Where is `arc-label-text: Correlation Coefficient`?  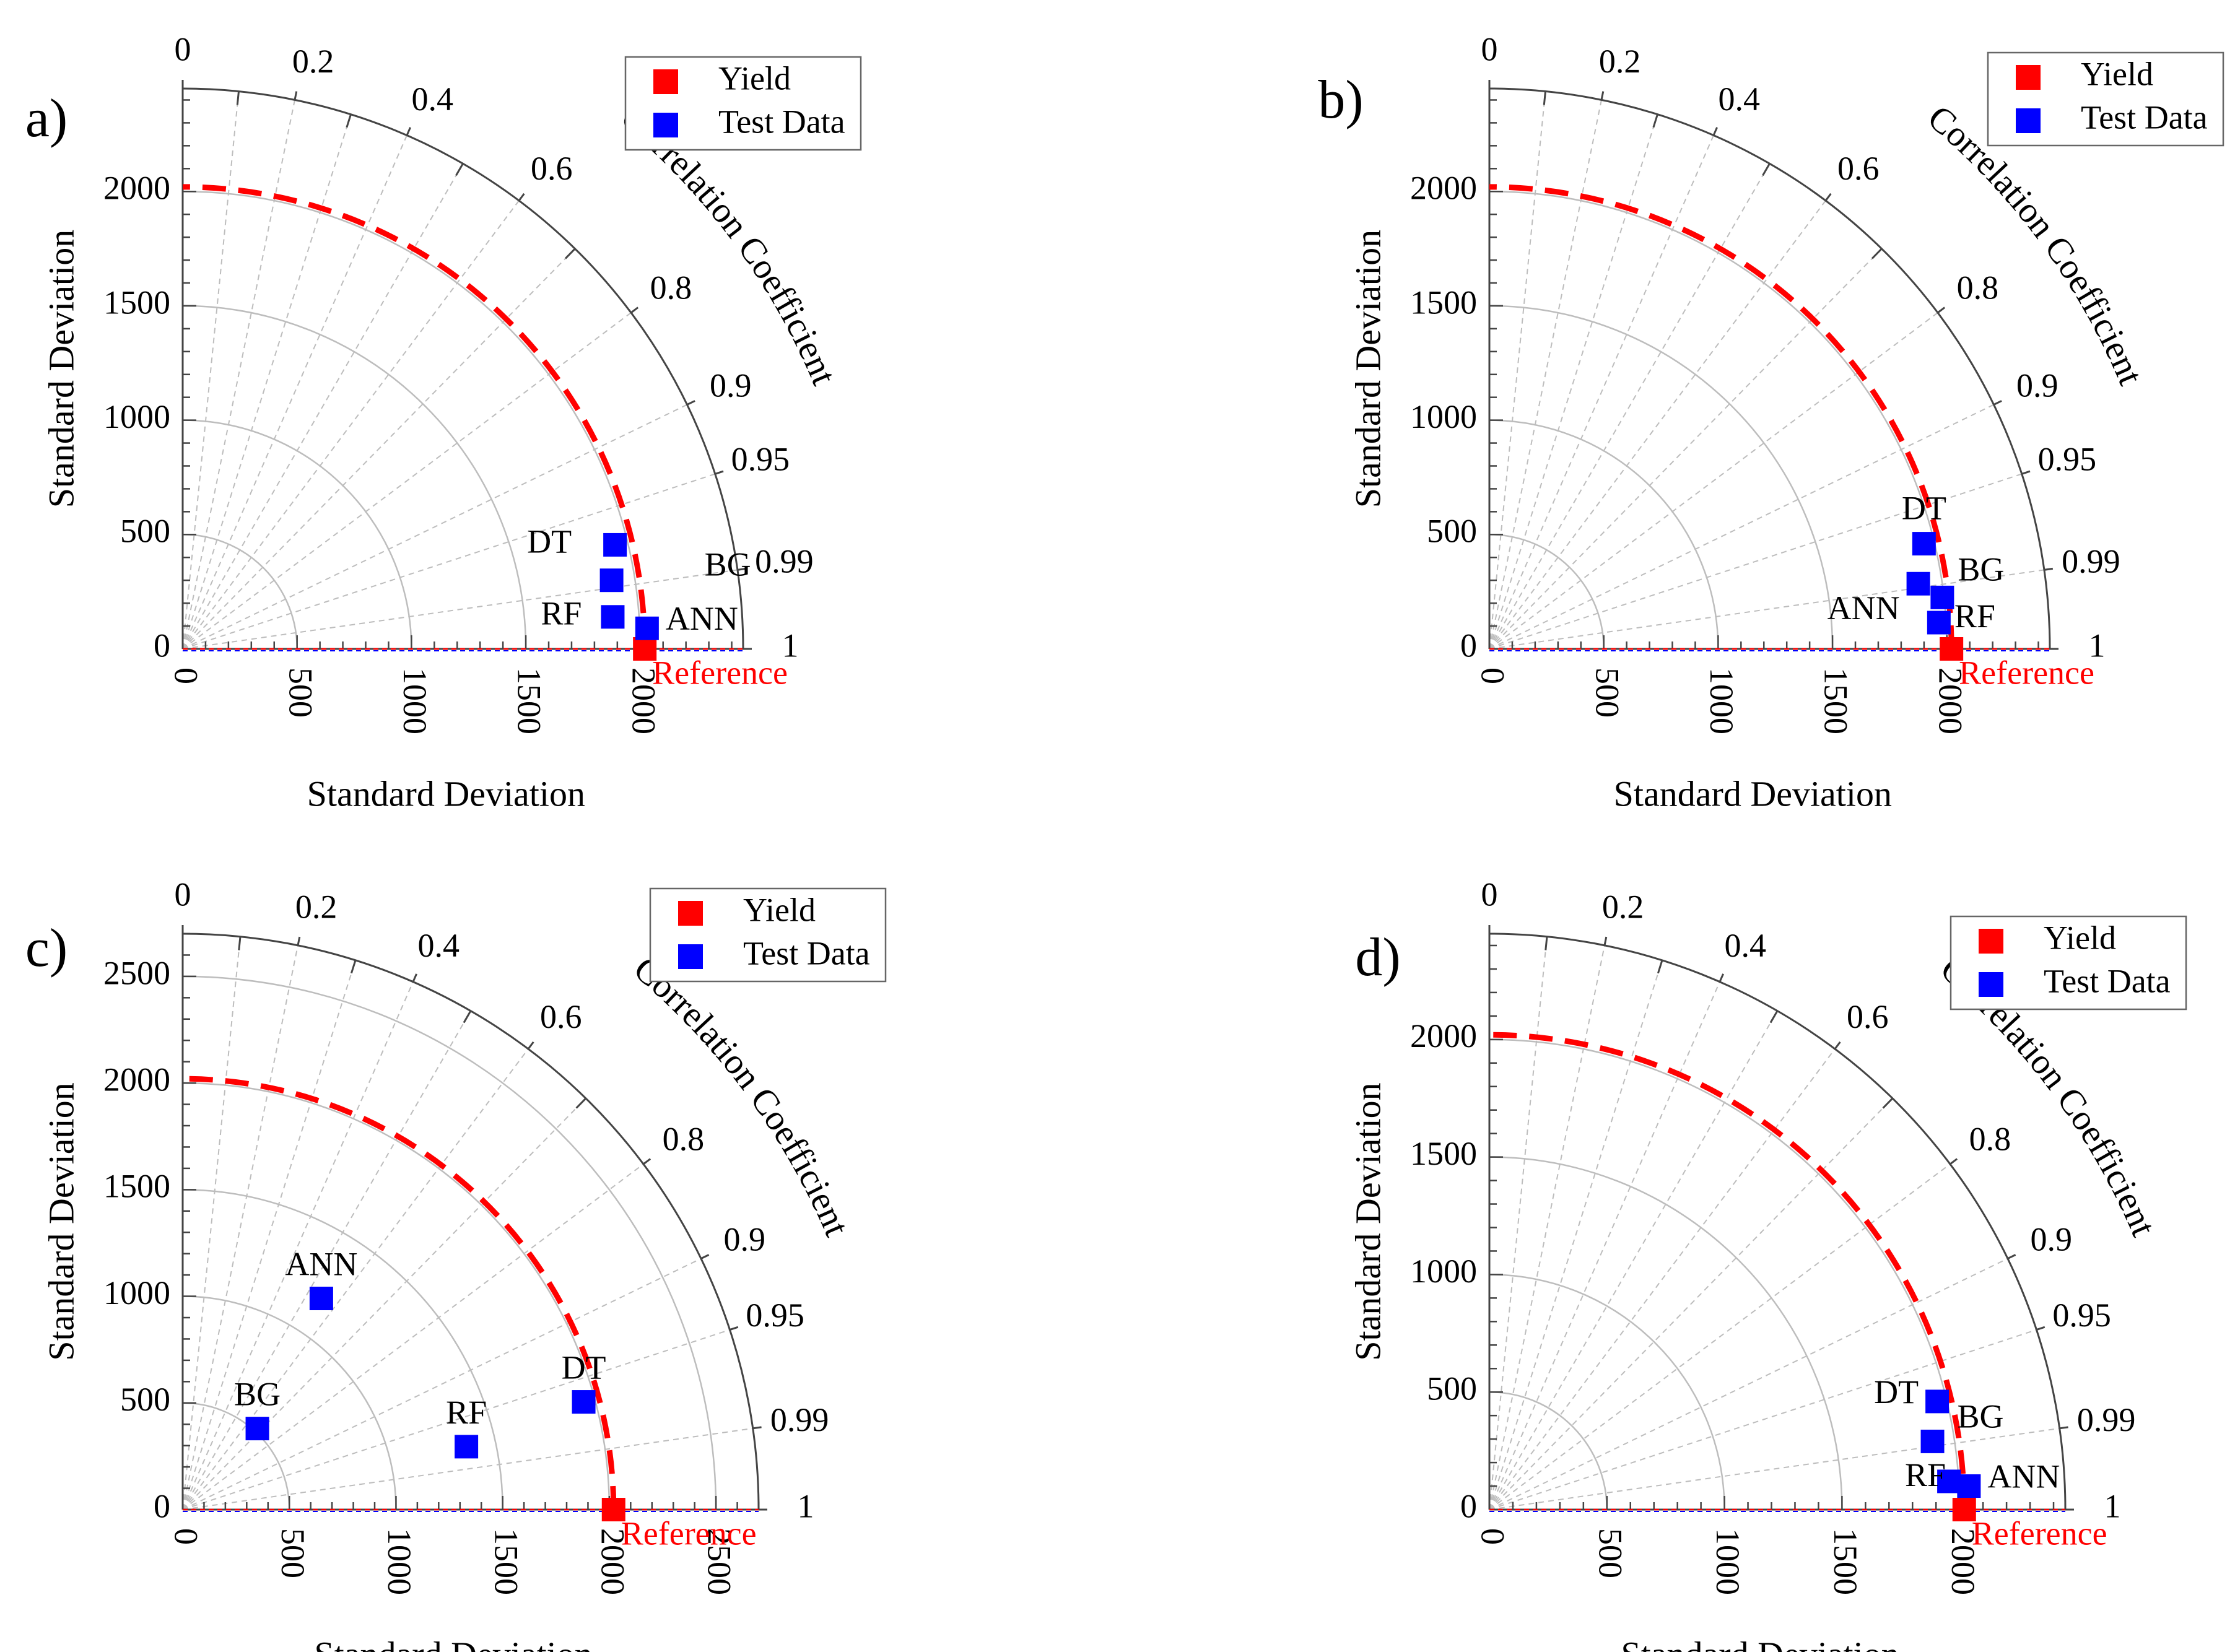
arc-label-text: Correlation Coefficient is located at coordinates (742, 1095).